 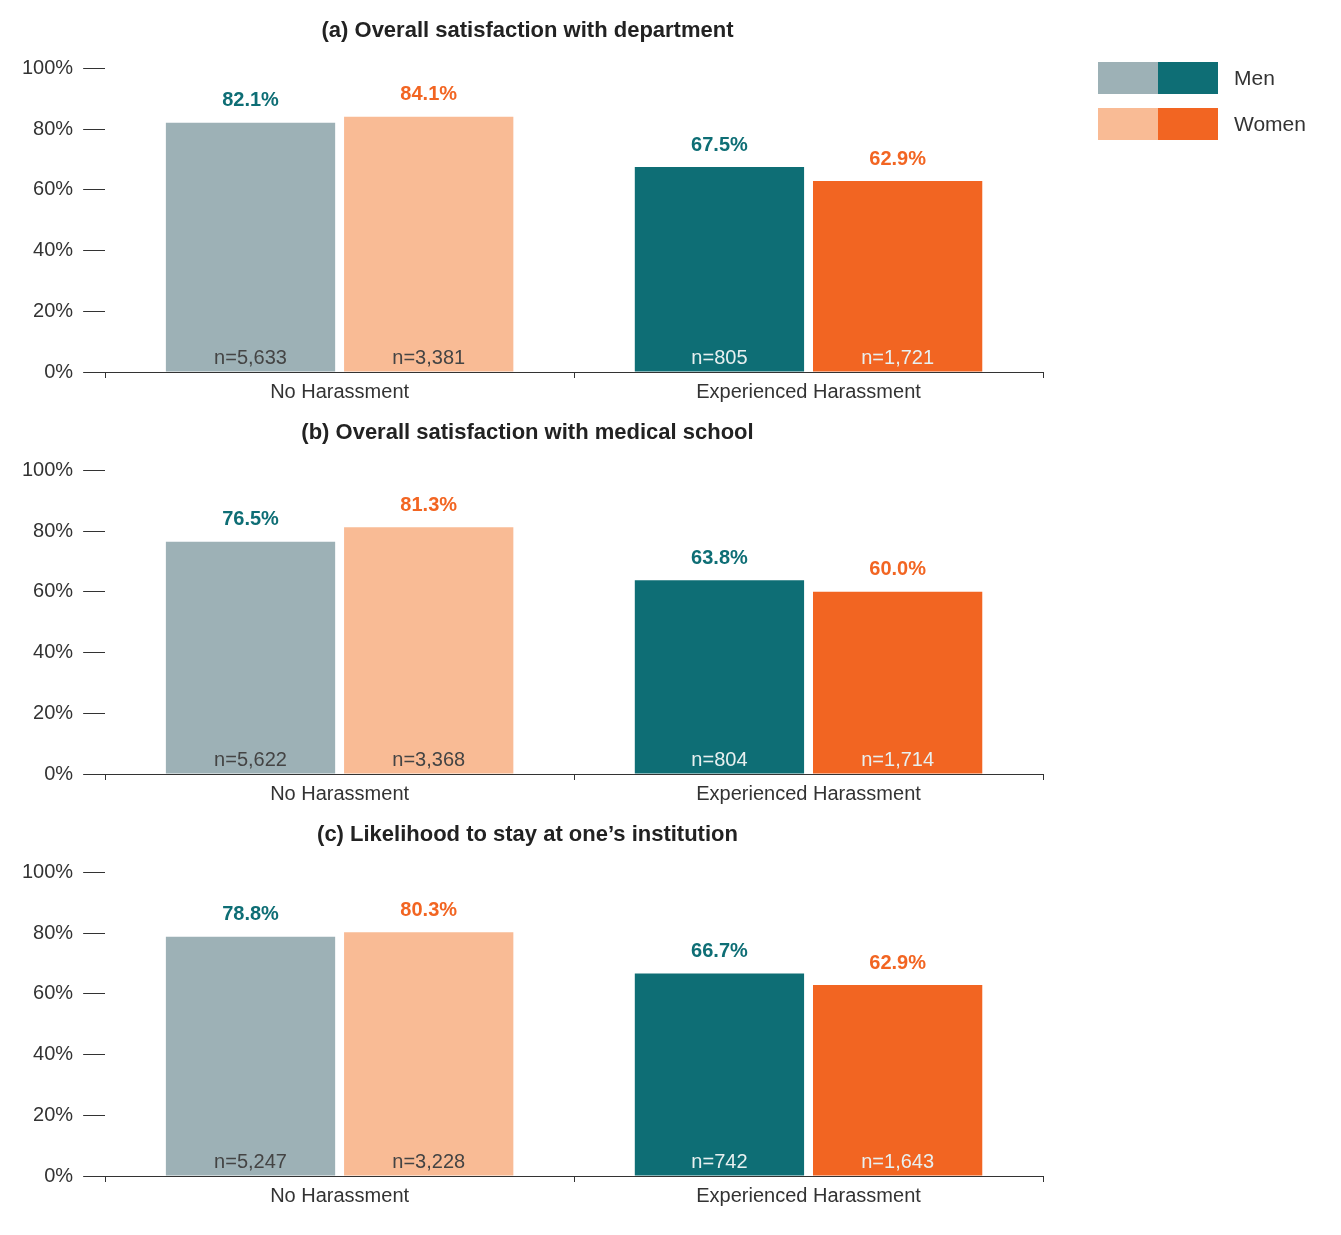 What do you see at coordinates (429, 758) in the screenshot?
I see `annotation: n=3,368` at bounding box center [429, 758].